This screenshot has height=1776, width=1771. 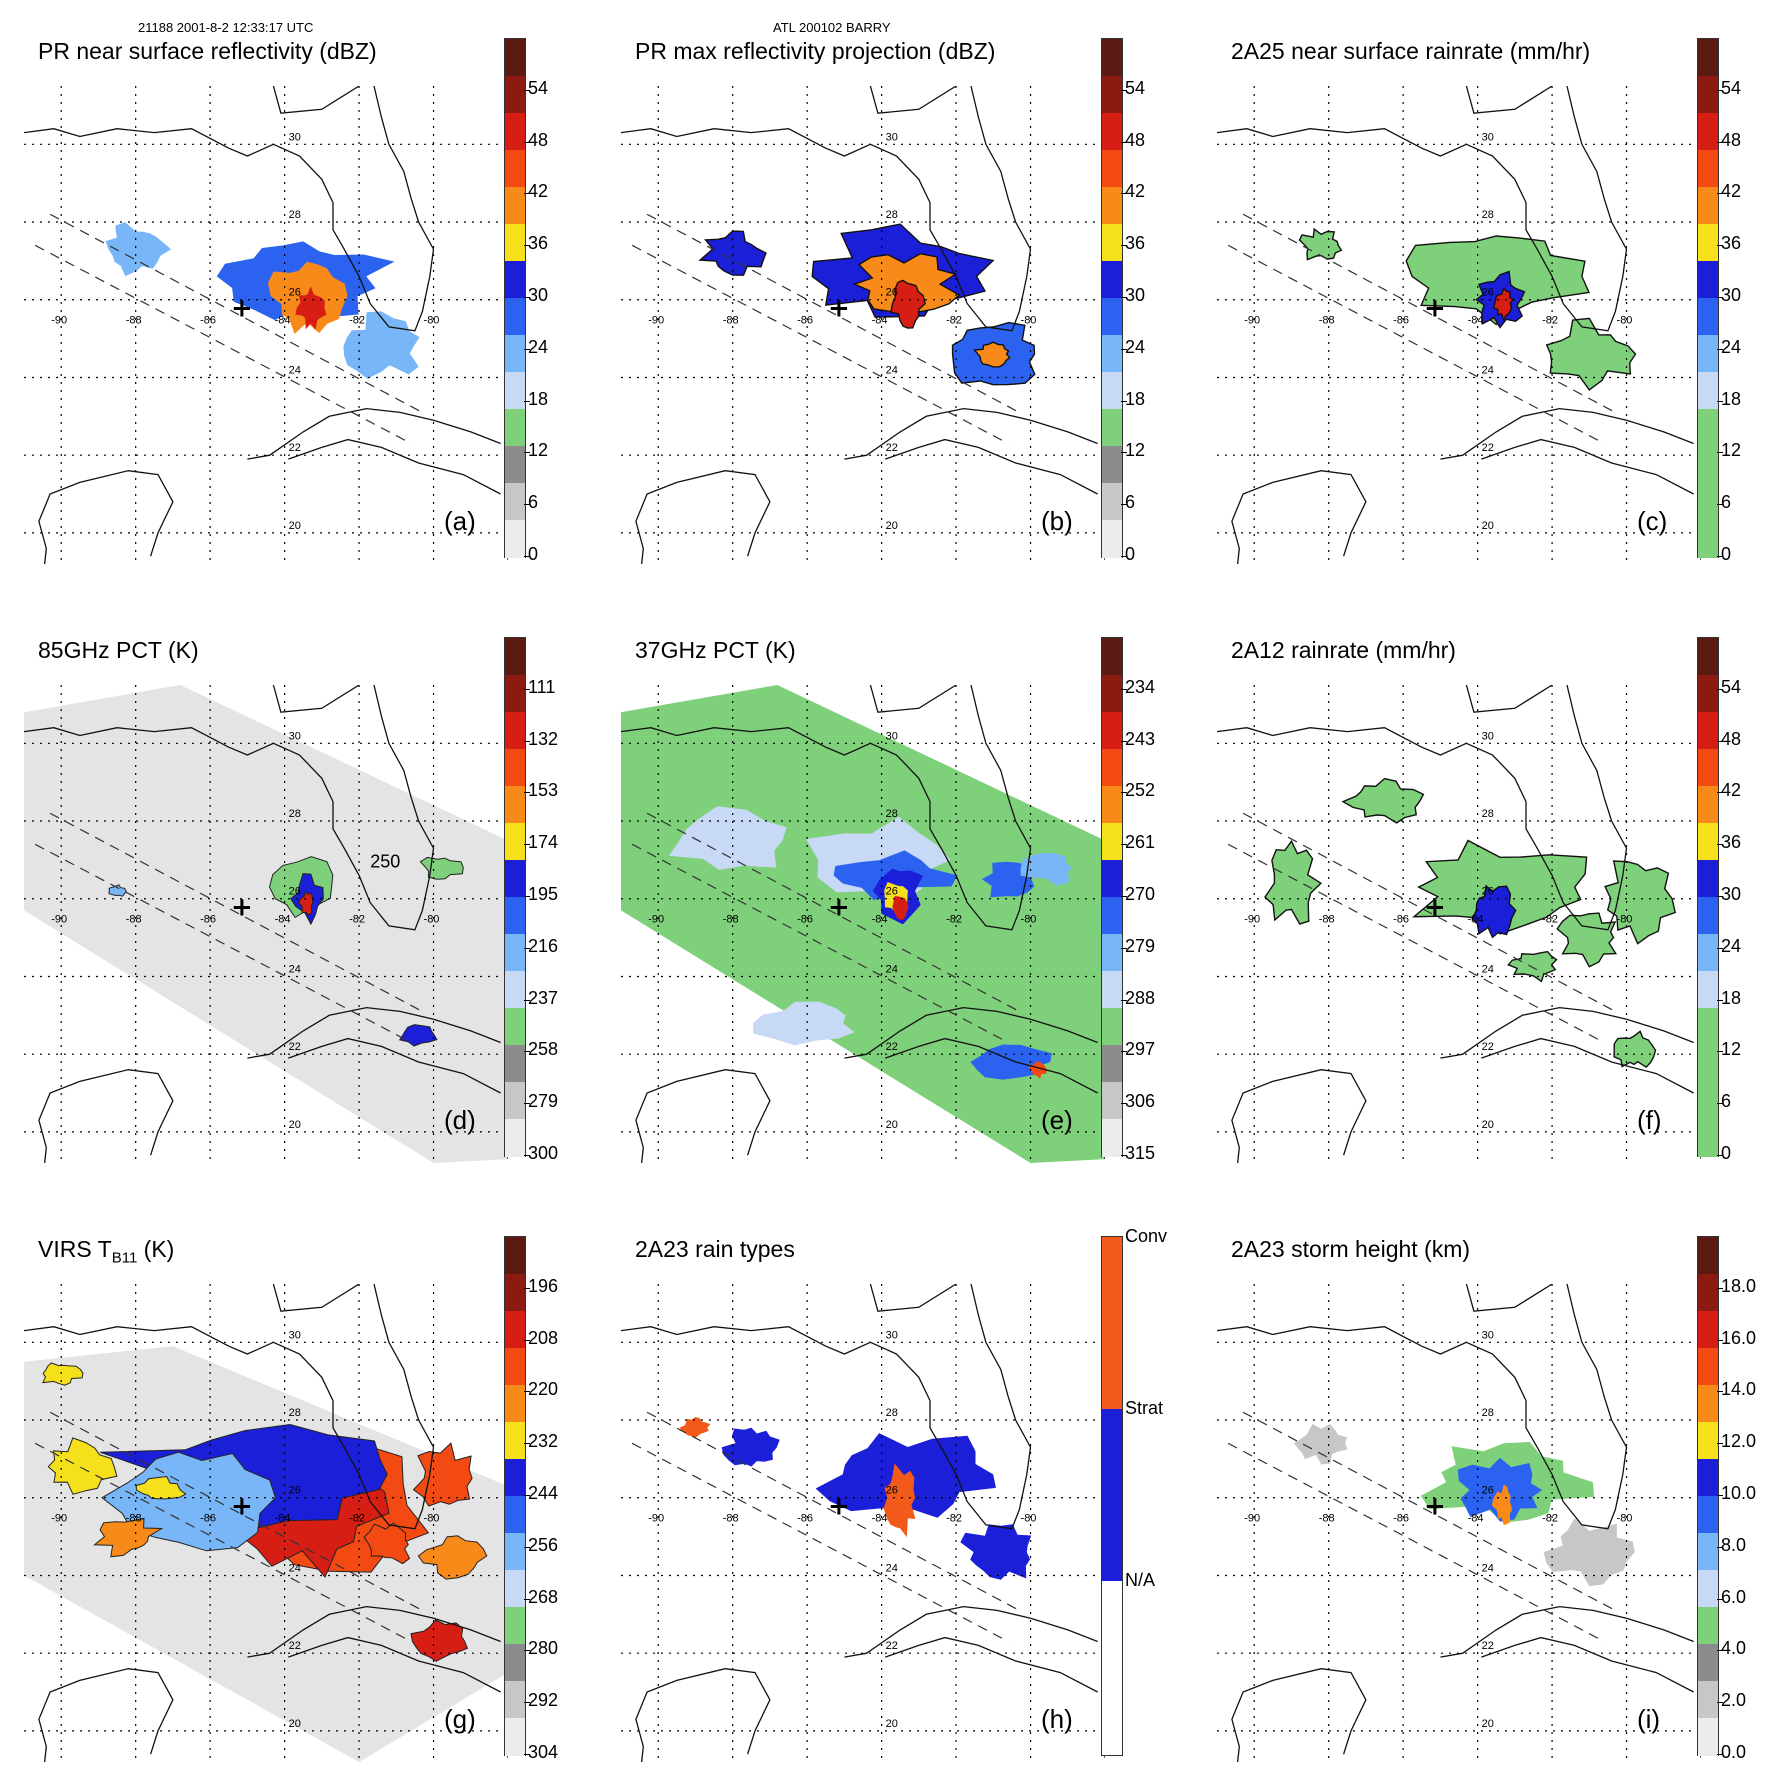 I want to click on colorbar-label: 280, so click(x=543, y=1648).